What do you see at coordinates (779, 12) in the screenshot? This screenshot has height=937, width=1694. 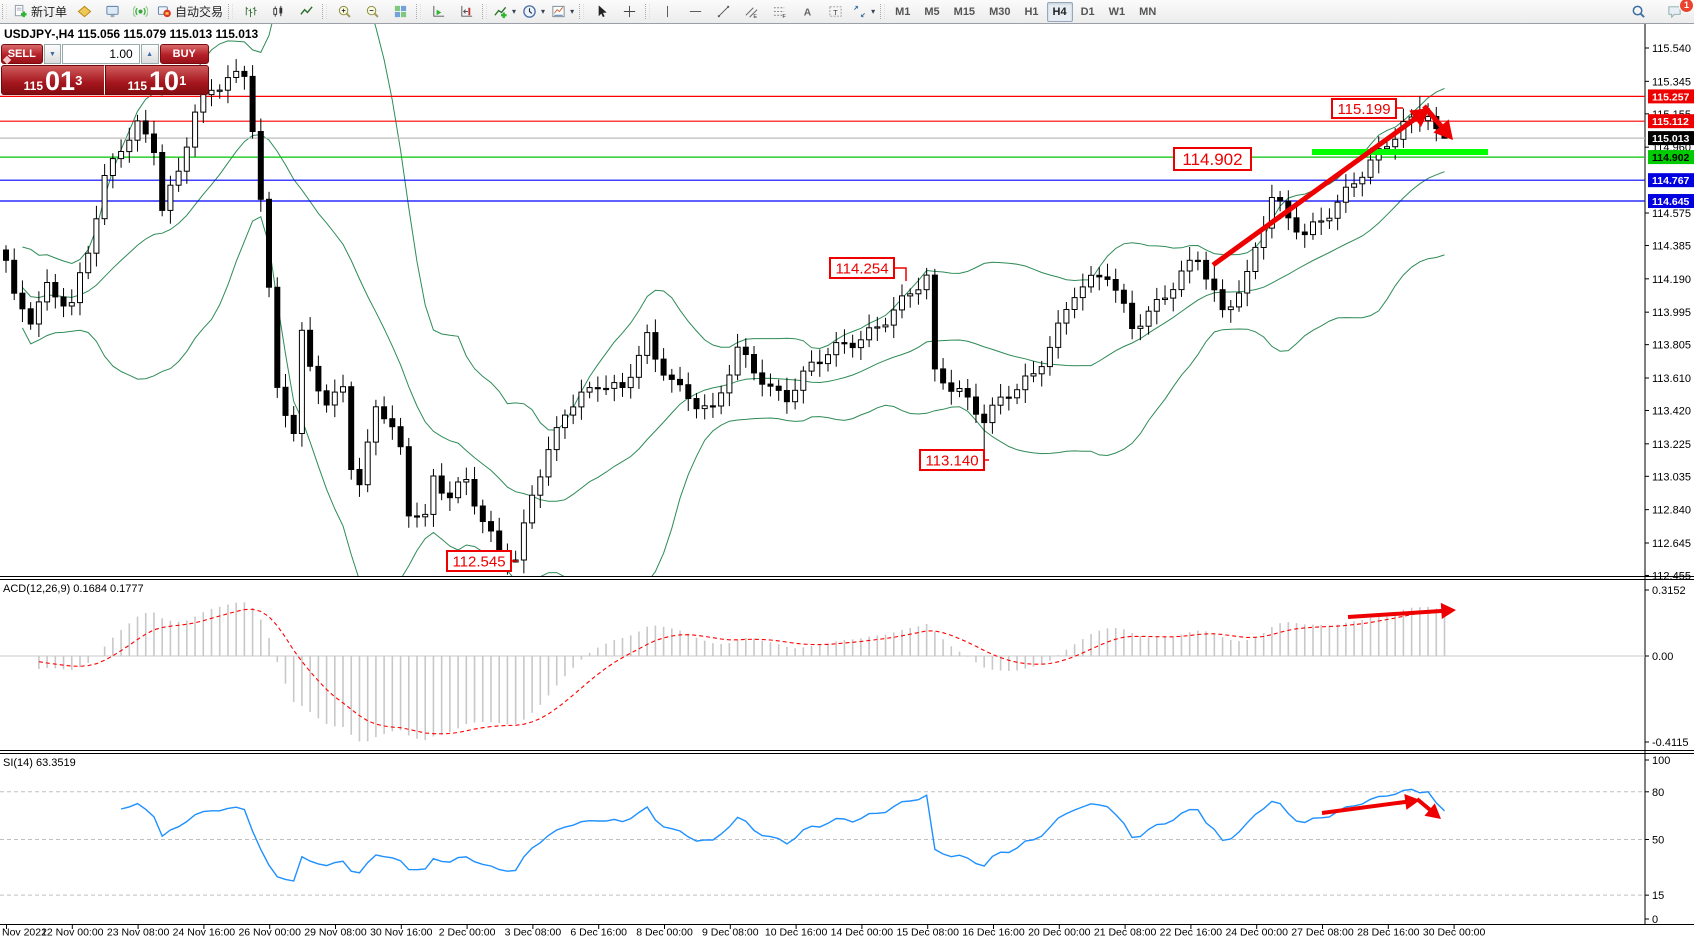 I see `fibonacci-button: F` at bounding box center [779, 12].